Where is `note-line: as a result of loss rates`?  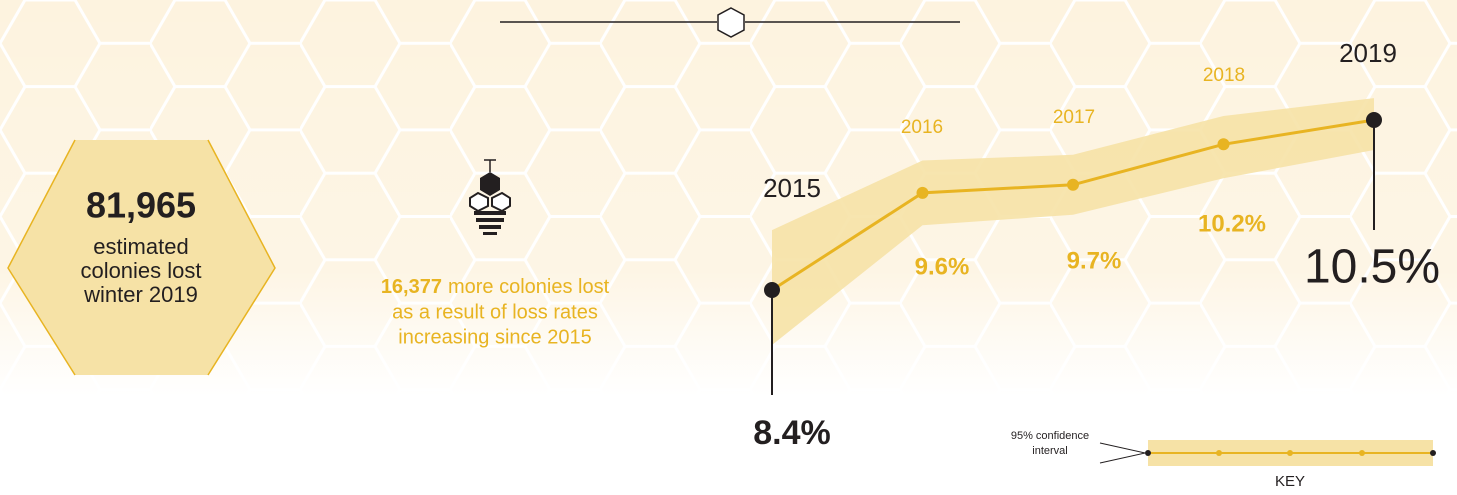 note-line: as a result of loss rates is located at coordinates (495, 312).